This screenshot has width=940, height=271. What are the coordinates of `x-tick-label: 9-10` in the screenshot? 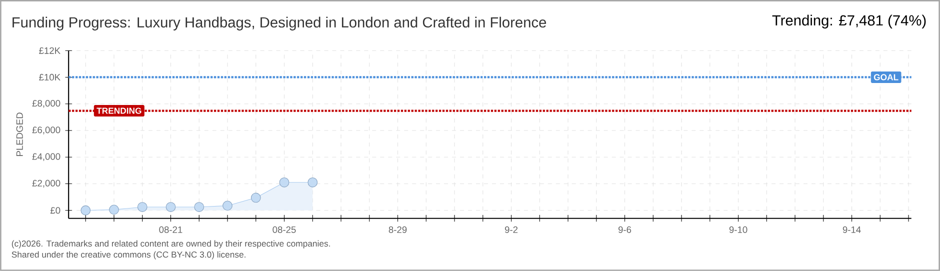 It's located at (738, 229).